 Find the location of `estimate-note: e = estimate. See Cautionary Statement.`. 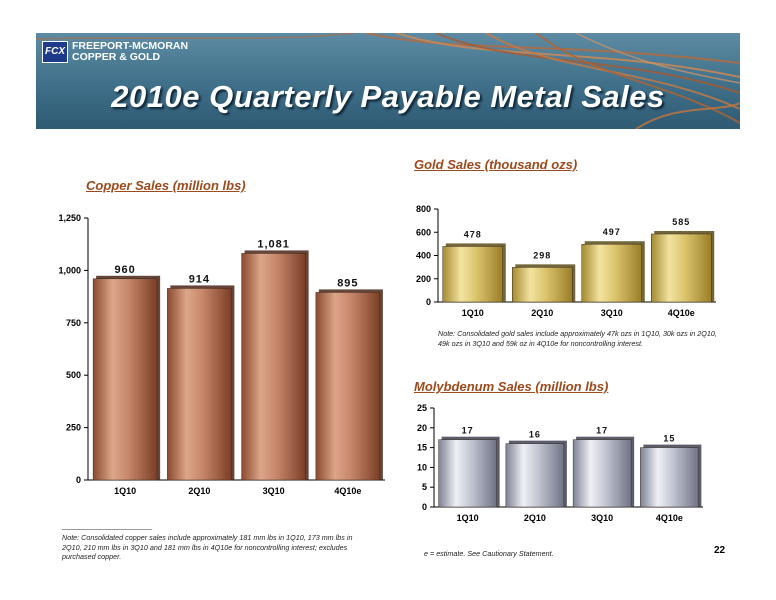

estimate-note: e = estimate. See Cautionary Statement. is located at coordinates (489, 553).